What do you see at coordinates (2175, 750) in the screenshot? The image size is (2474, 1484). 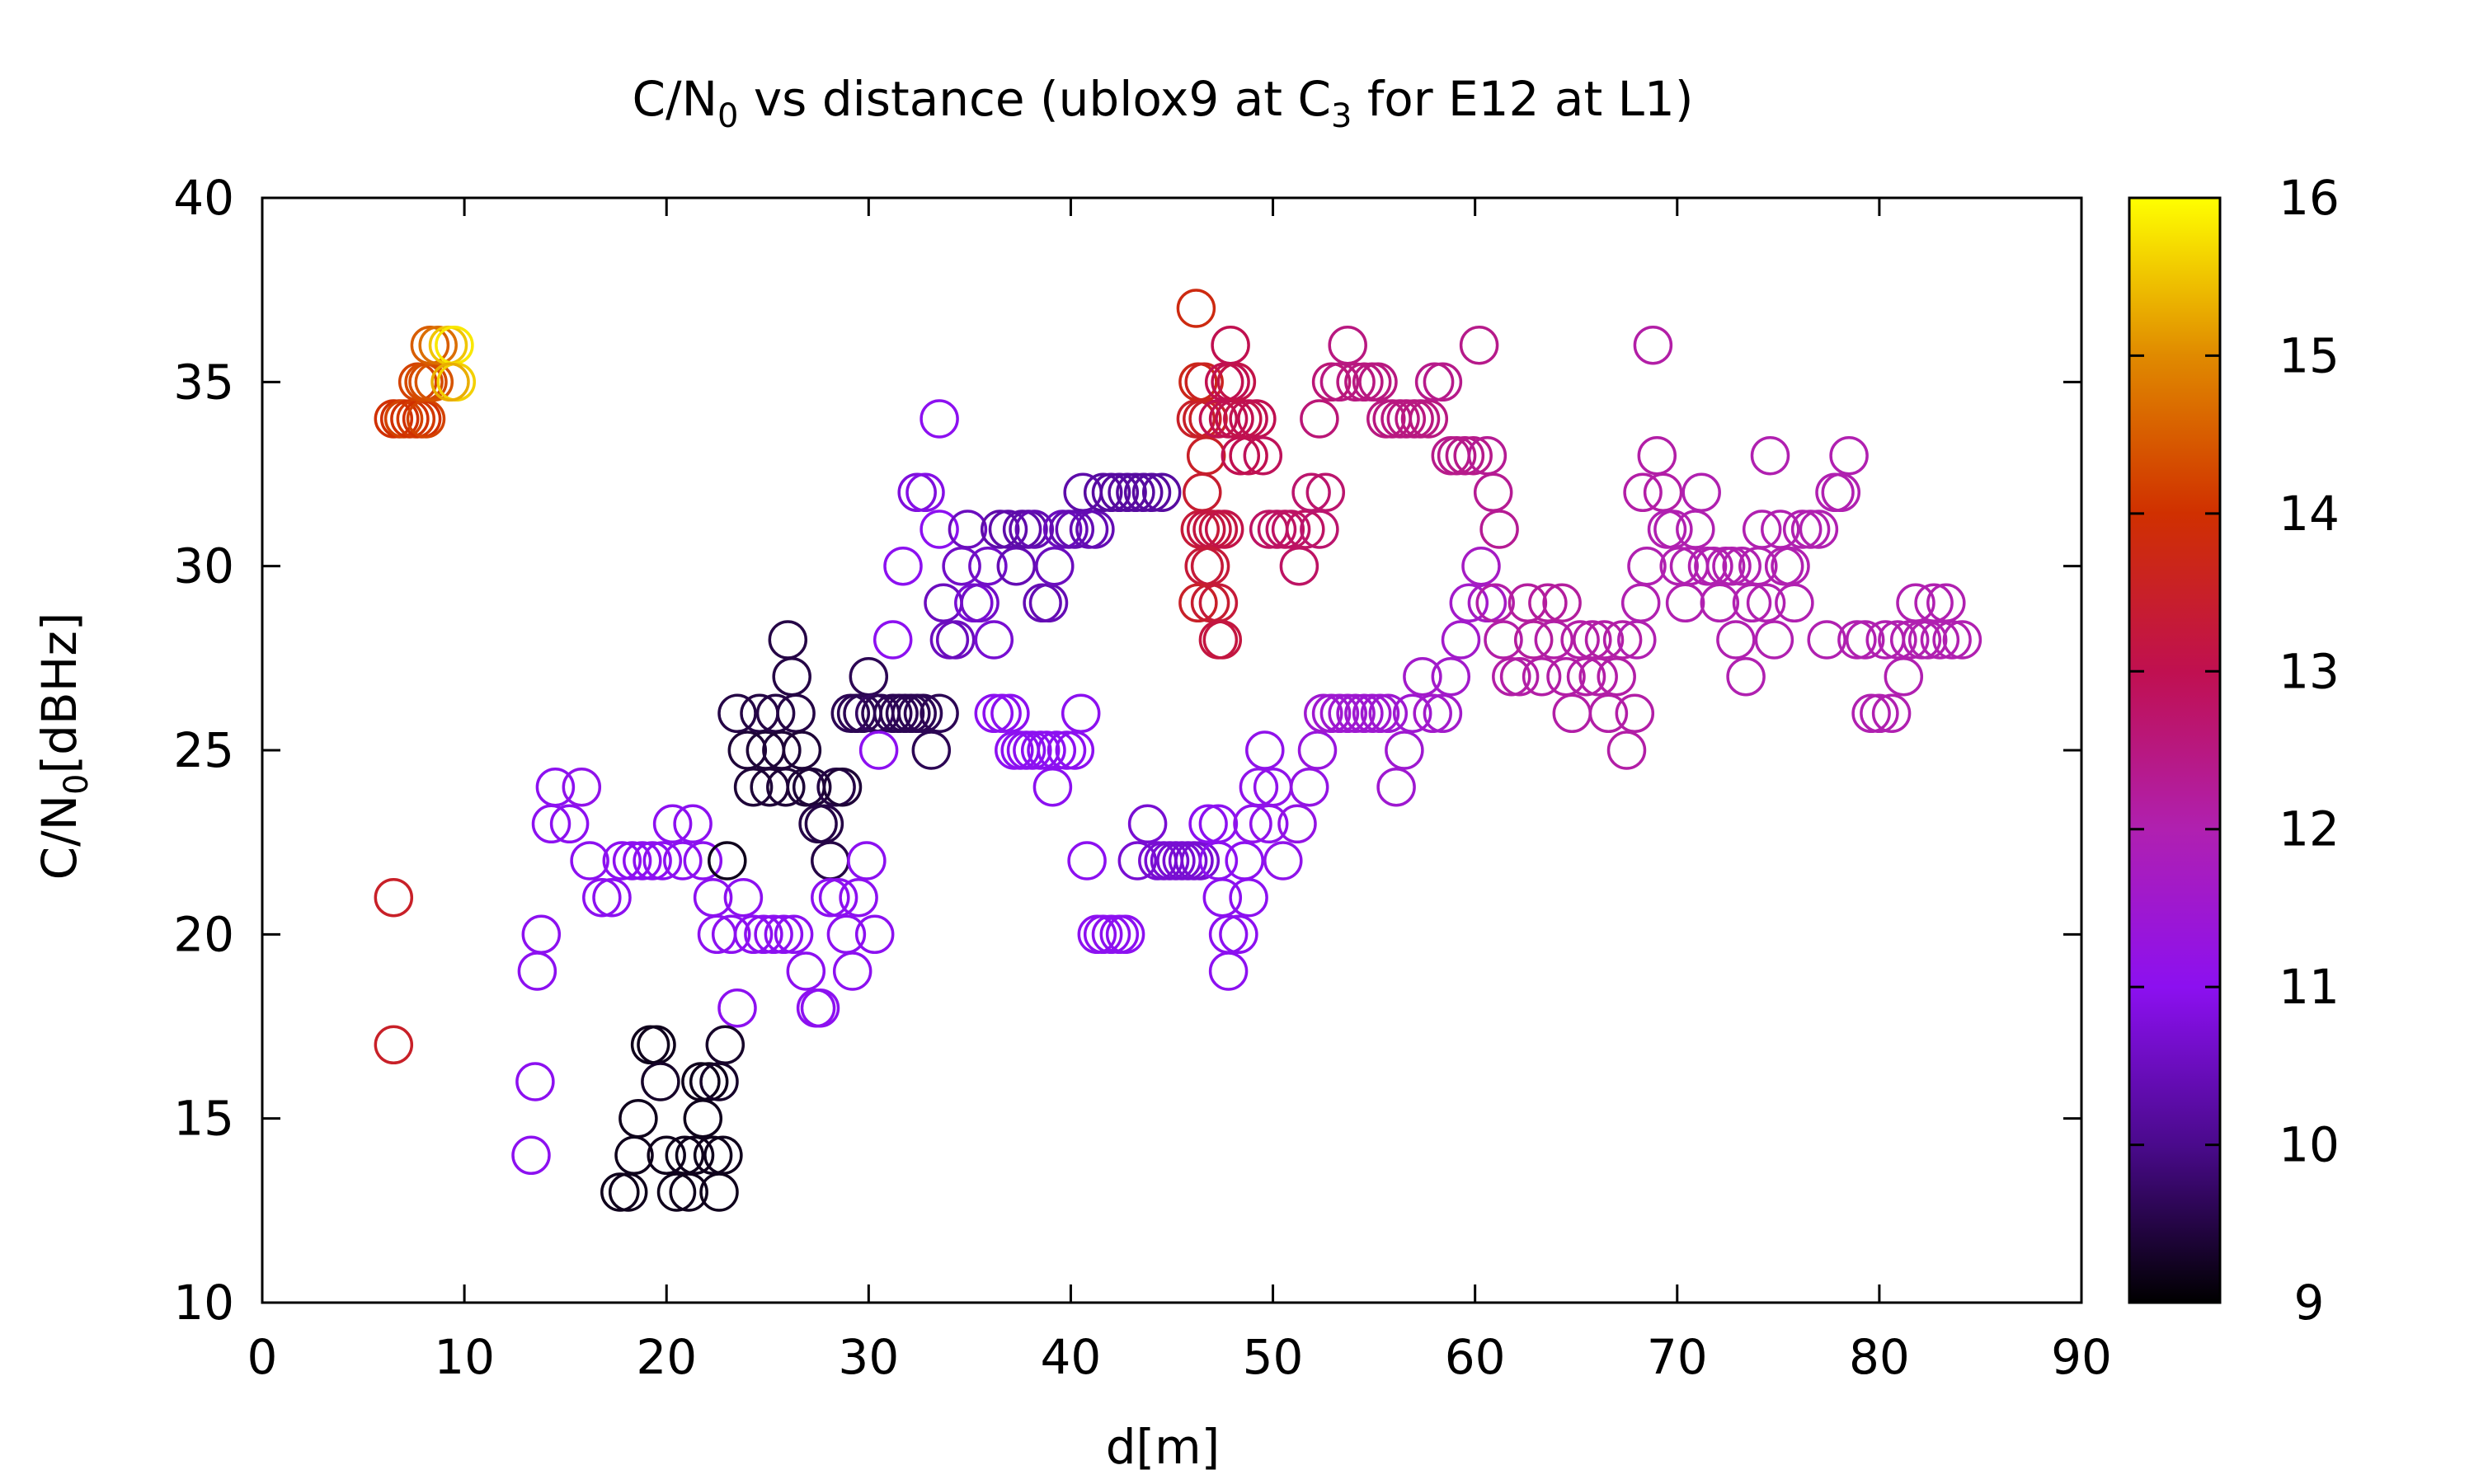 I see `colorbar-gradient` at bounding box center [2175, 750].